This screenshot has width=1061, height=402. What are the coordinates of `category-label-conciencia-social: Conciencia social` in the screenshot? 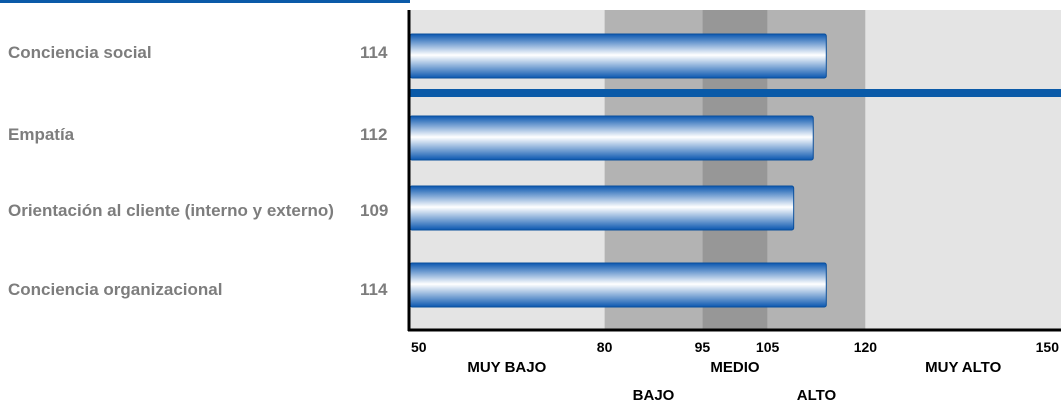 It's located at (80, 52).